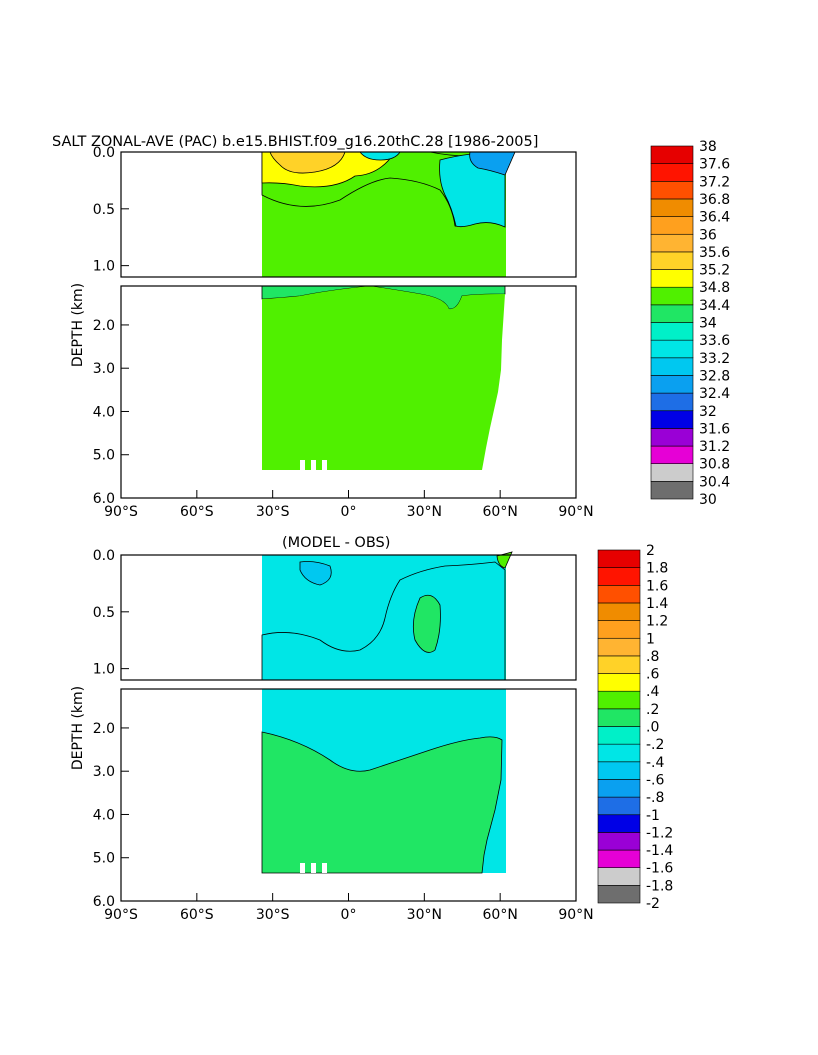 Image resolution: width=818 pixels, height=1055 pixels. Describe the element at coordinates (708, 235) in the screenshot. I see `colorbar-label: 36` at that location.